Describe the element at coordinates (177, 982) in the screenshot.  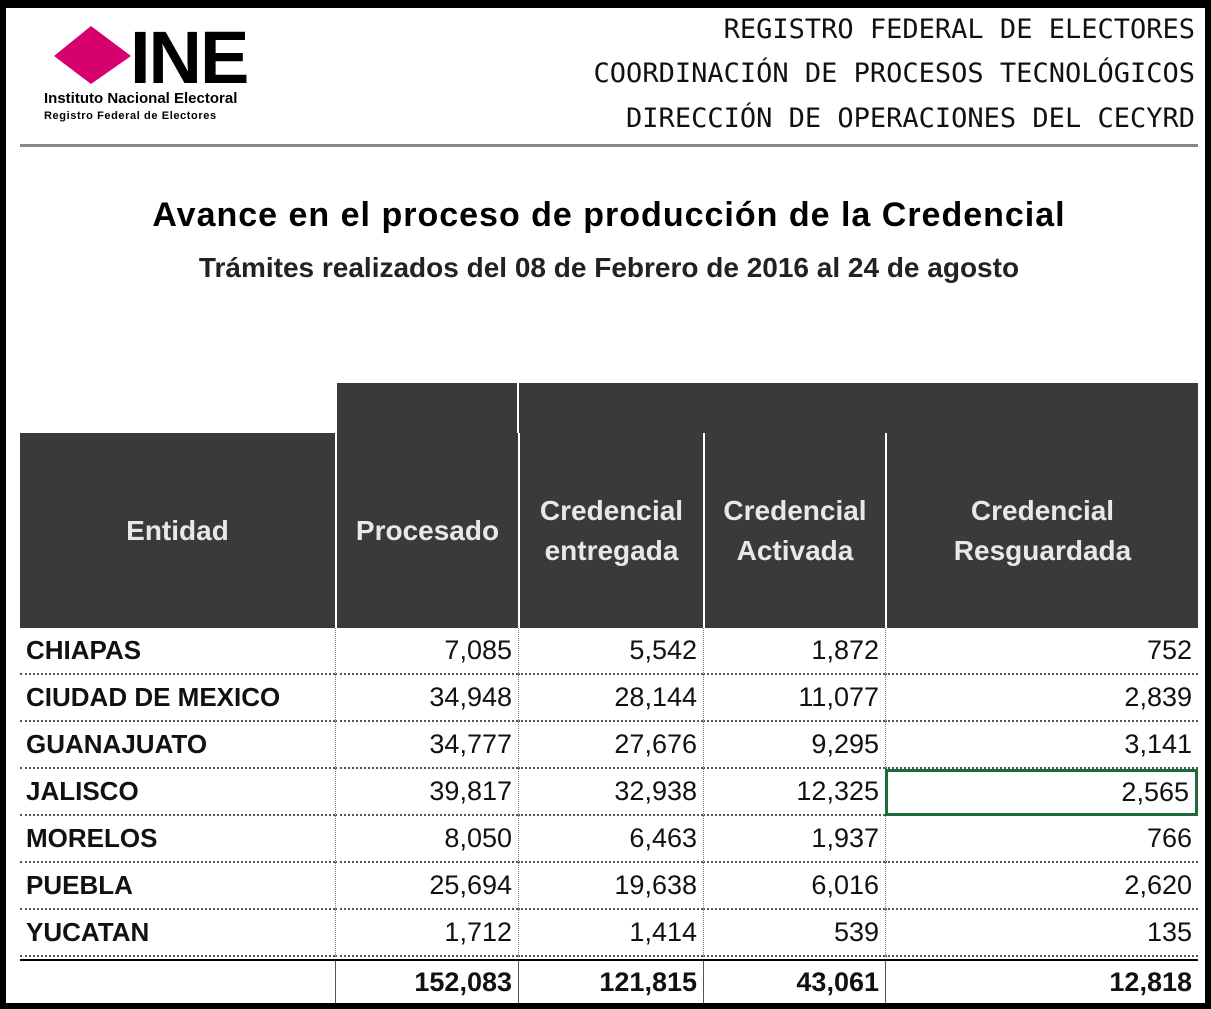
I see `total-label-cell` at that location.